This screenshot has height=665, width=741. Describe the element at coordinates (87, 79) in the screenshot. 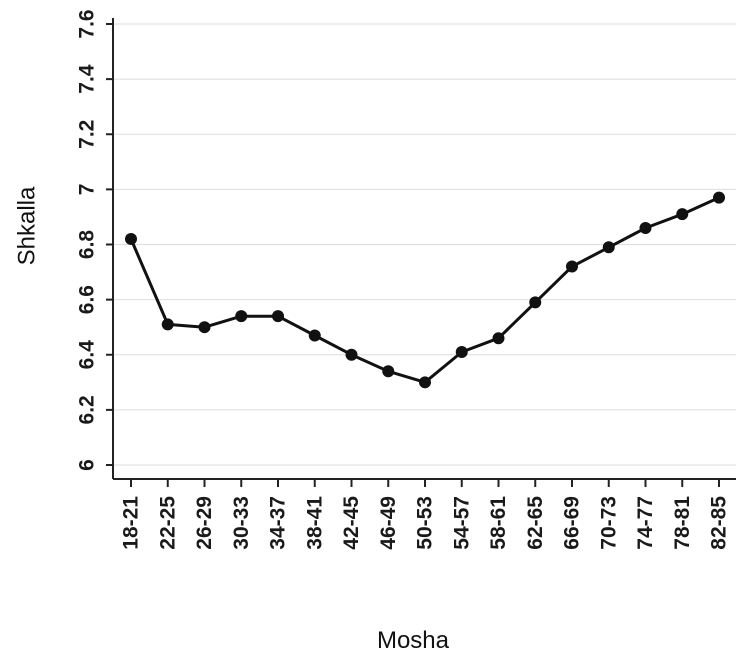

I see `y-tick-label: 7.4` at that location.